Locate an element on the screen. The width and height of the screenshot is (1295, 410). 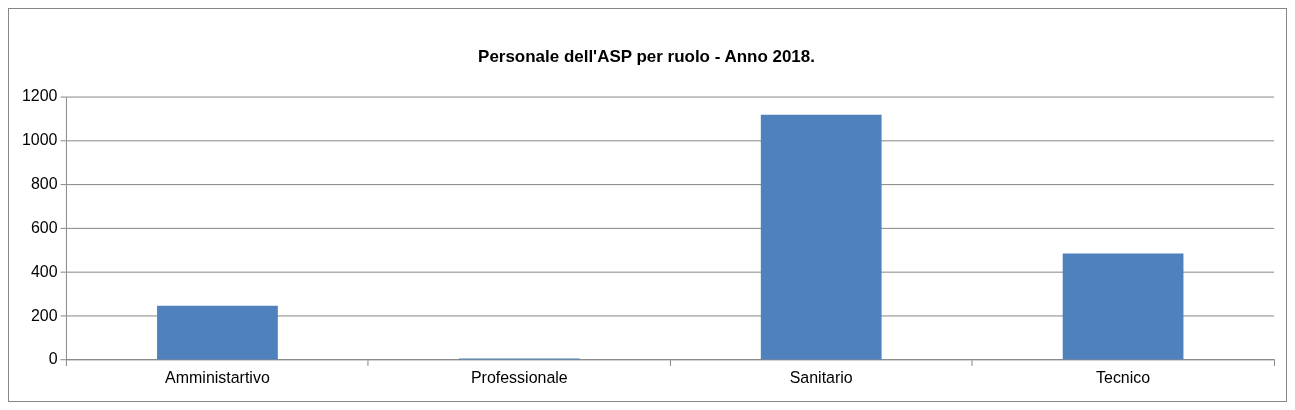
y-tick-label: 600 is located at coordinates (44, 227).